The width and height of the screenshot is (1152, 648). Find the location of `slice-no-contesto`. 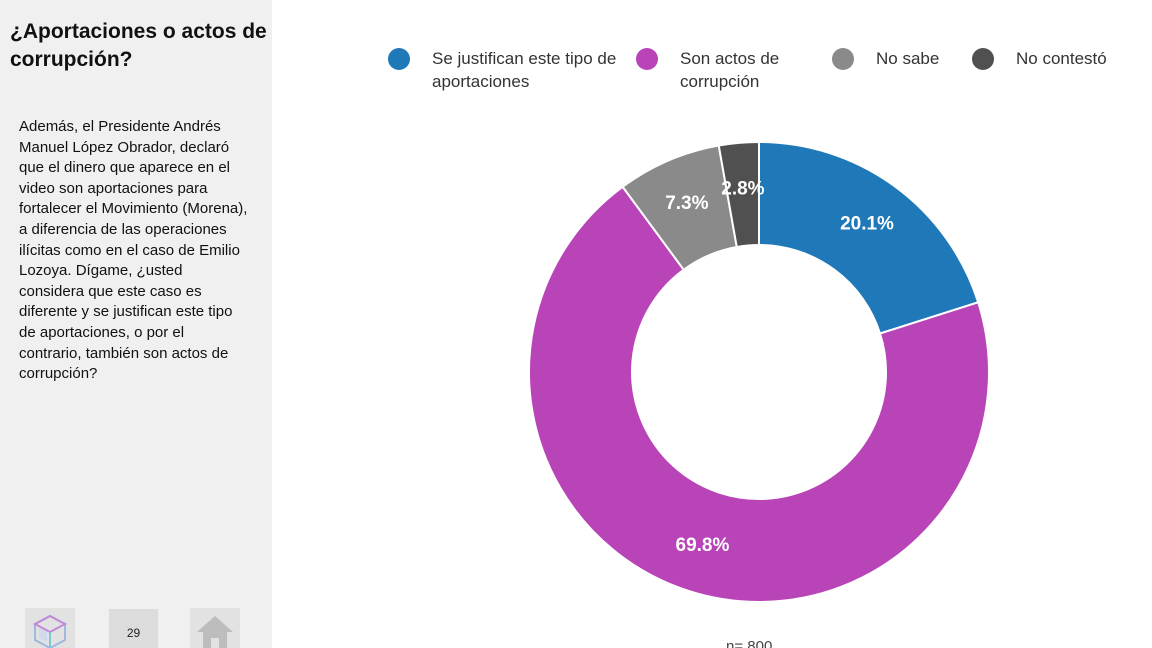

slice-no-contesto is located at coordinates (738, 194).